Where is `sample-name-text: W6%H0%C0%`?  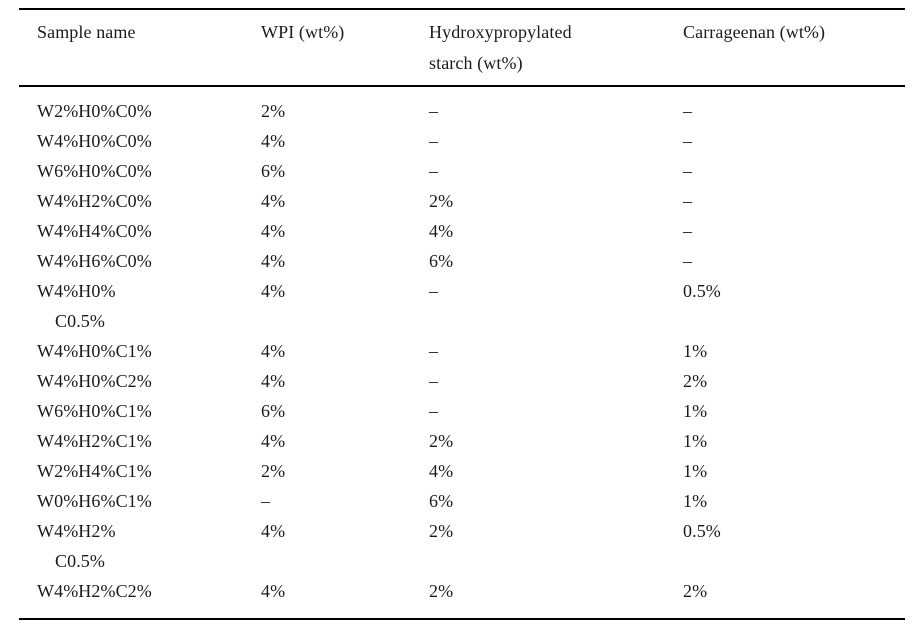 sample-name-text: W6%H0%C0% is located at coordinates (94, 171).